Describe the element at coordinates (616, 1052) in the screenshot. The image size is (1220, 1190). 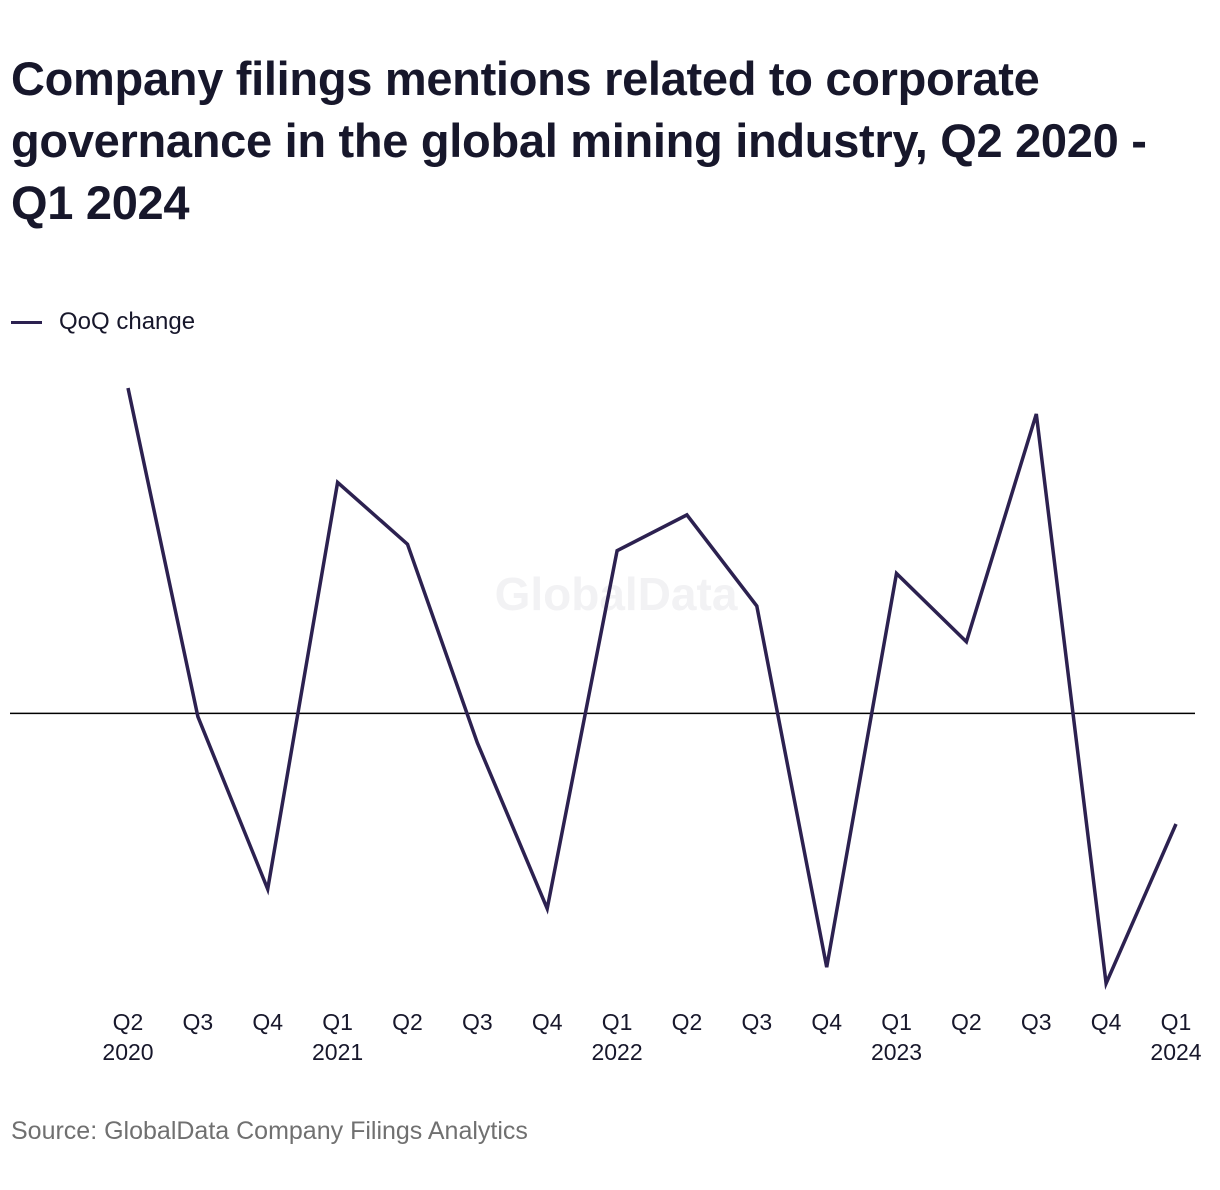
I see `x-tick-label-year: 2022` at that location.